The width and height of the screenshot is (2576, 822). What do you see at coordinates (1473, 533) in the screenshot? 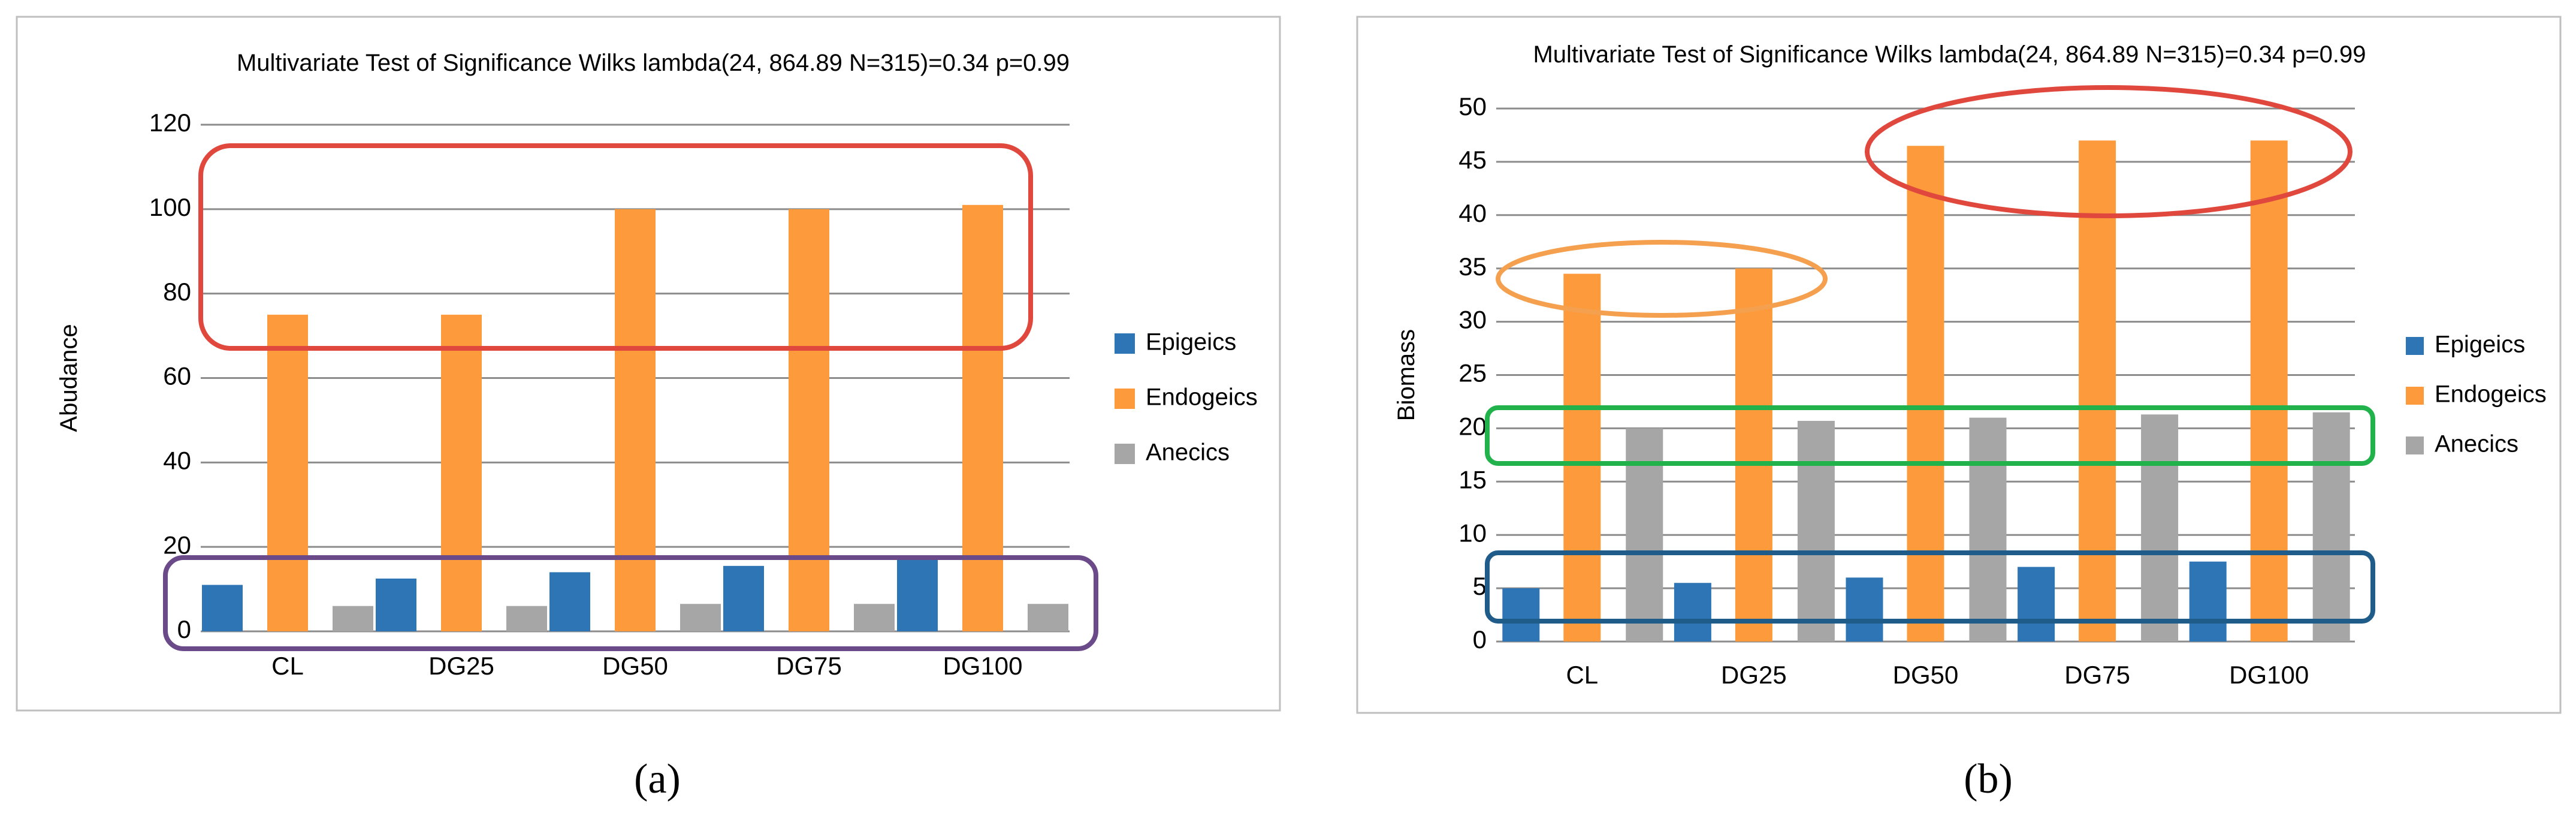
I see `y-tick-label-10: 10` at bounding box center [1473, 533].